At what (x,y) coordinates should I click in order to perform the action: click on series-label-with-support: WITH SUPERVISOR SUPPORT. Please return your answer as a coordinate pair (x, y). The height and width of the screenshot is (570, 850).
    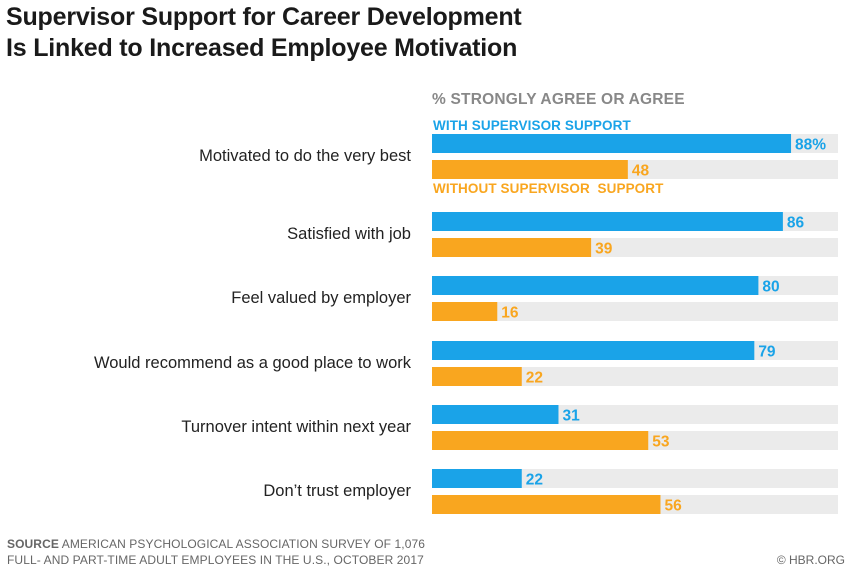
    Looking at the image, I should click on (532, 125).